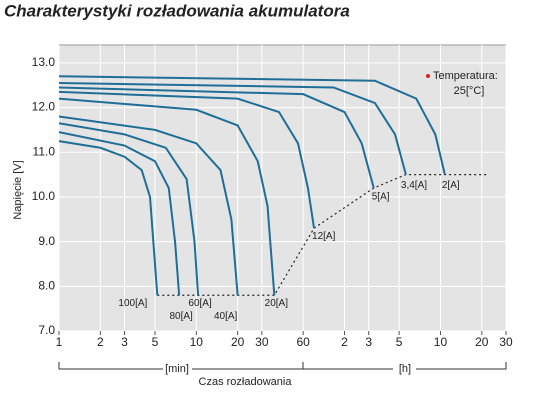 Image resolution: width=540 pixels, height=401 pixels. What do you see at coordinates (177, 369) in the screenshot?
I see `x-unit-label: [min]` at bounding box center [177, 369].